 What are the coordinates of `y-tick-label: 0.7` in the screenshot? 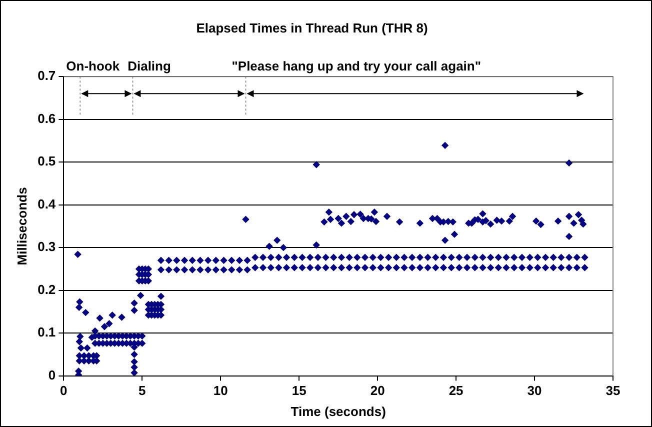 It's located at (47, 76).